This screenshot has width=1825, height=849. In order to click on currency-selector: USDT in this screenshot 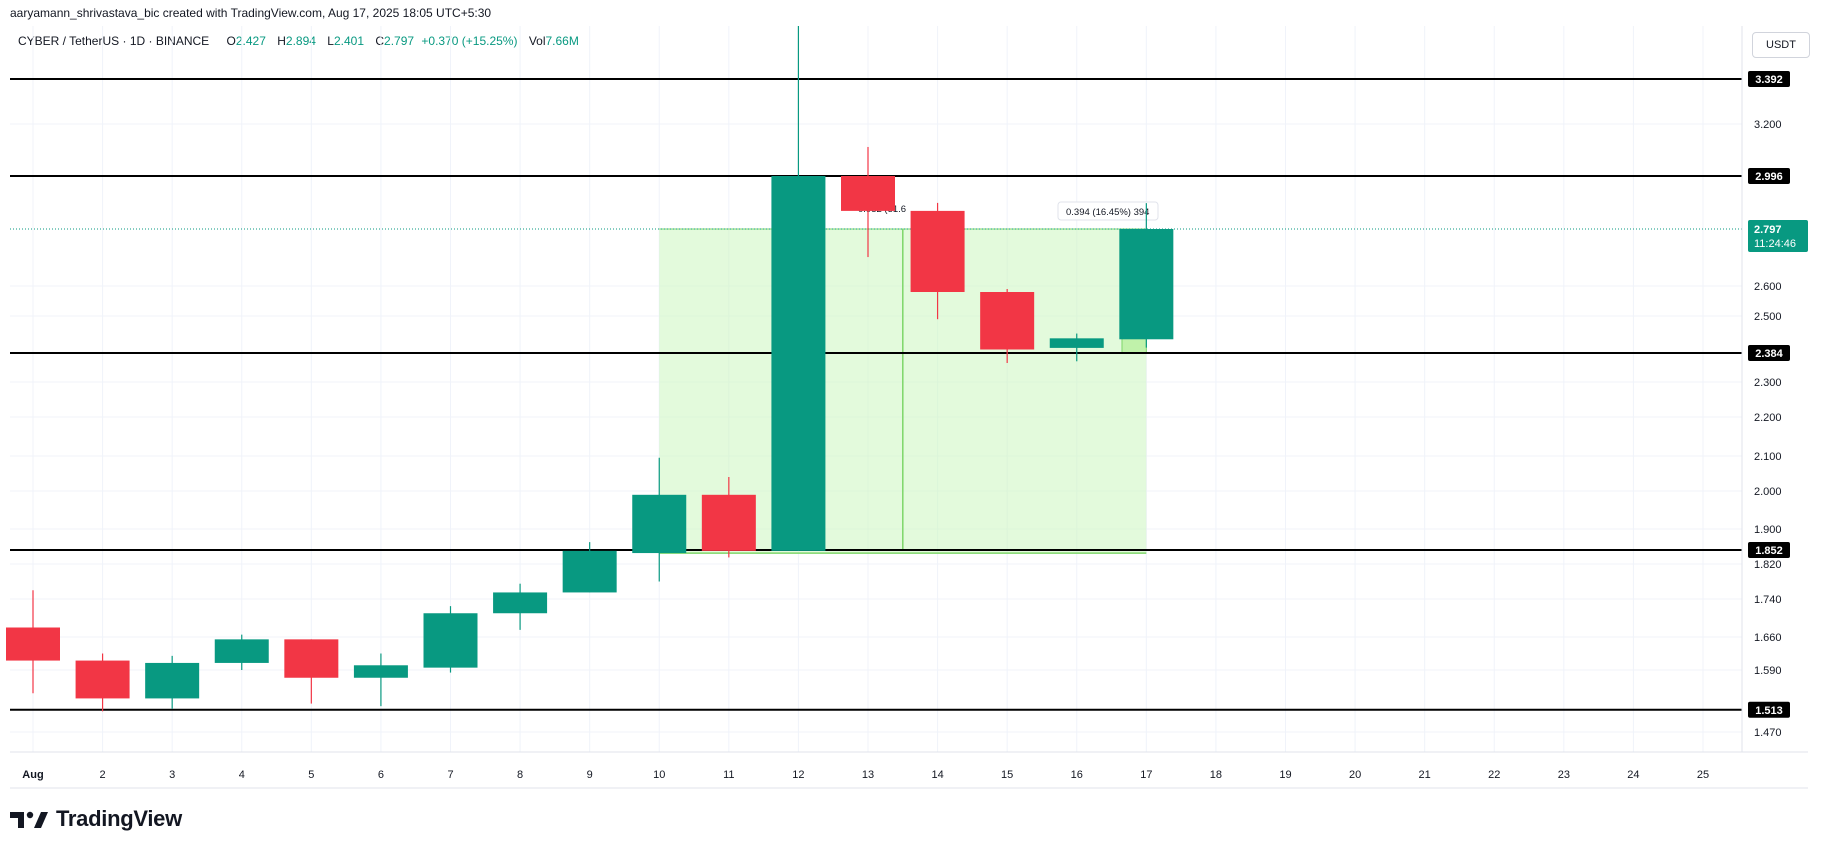, I will do `click(1781, 45)`.